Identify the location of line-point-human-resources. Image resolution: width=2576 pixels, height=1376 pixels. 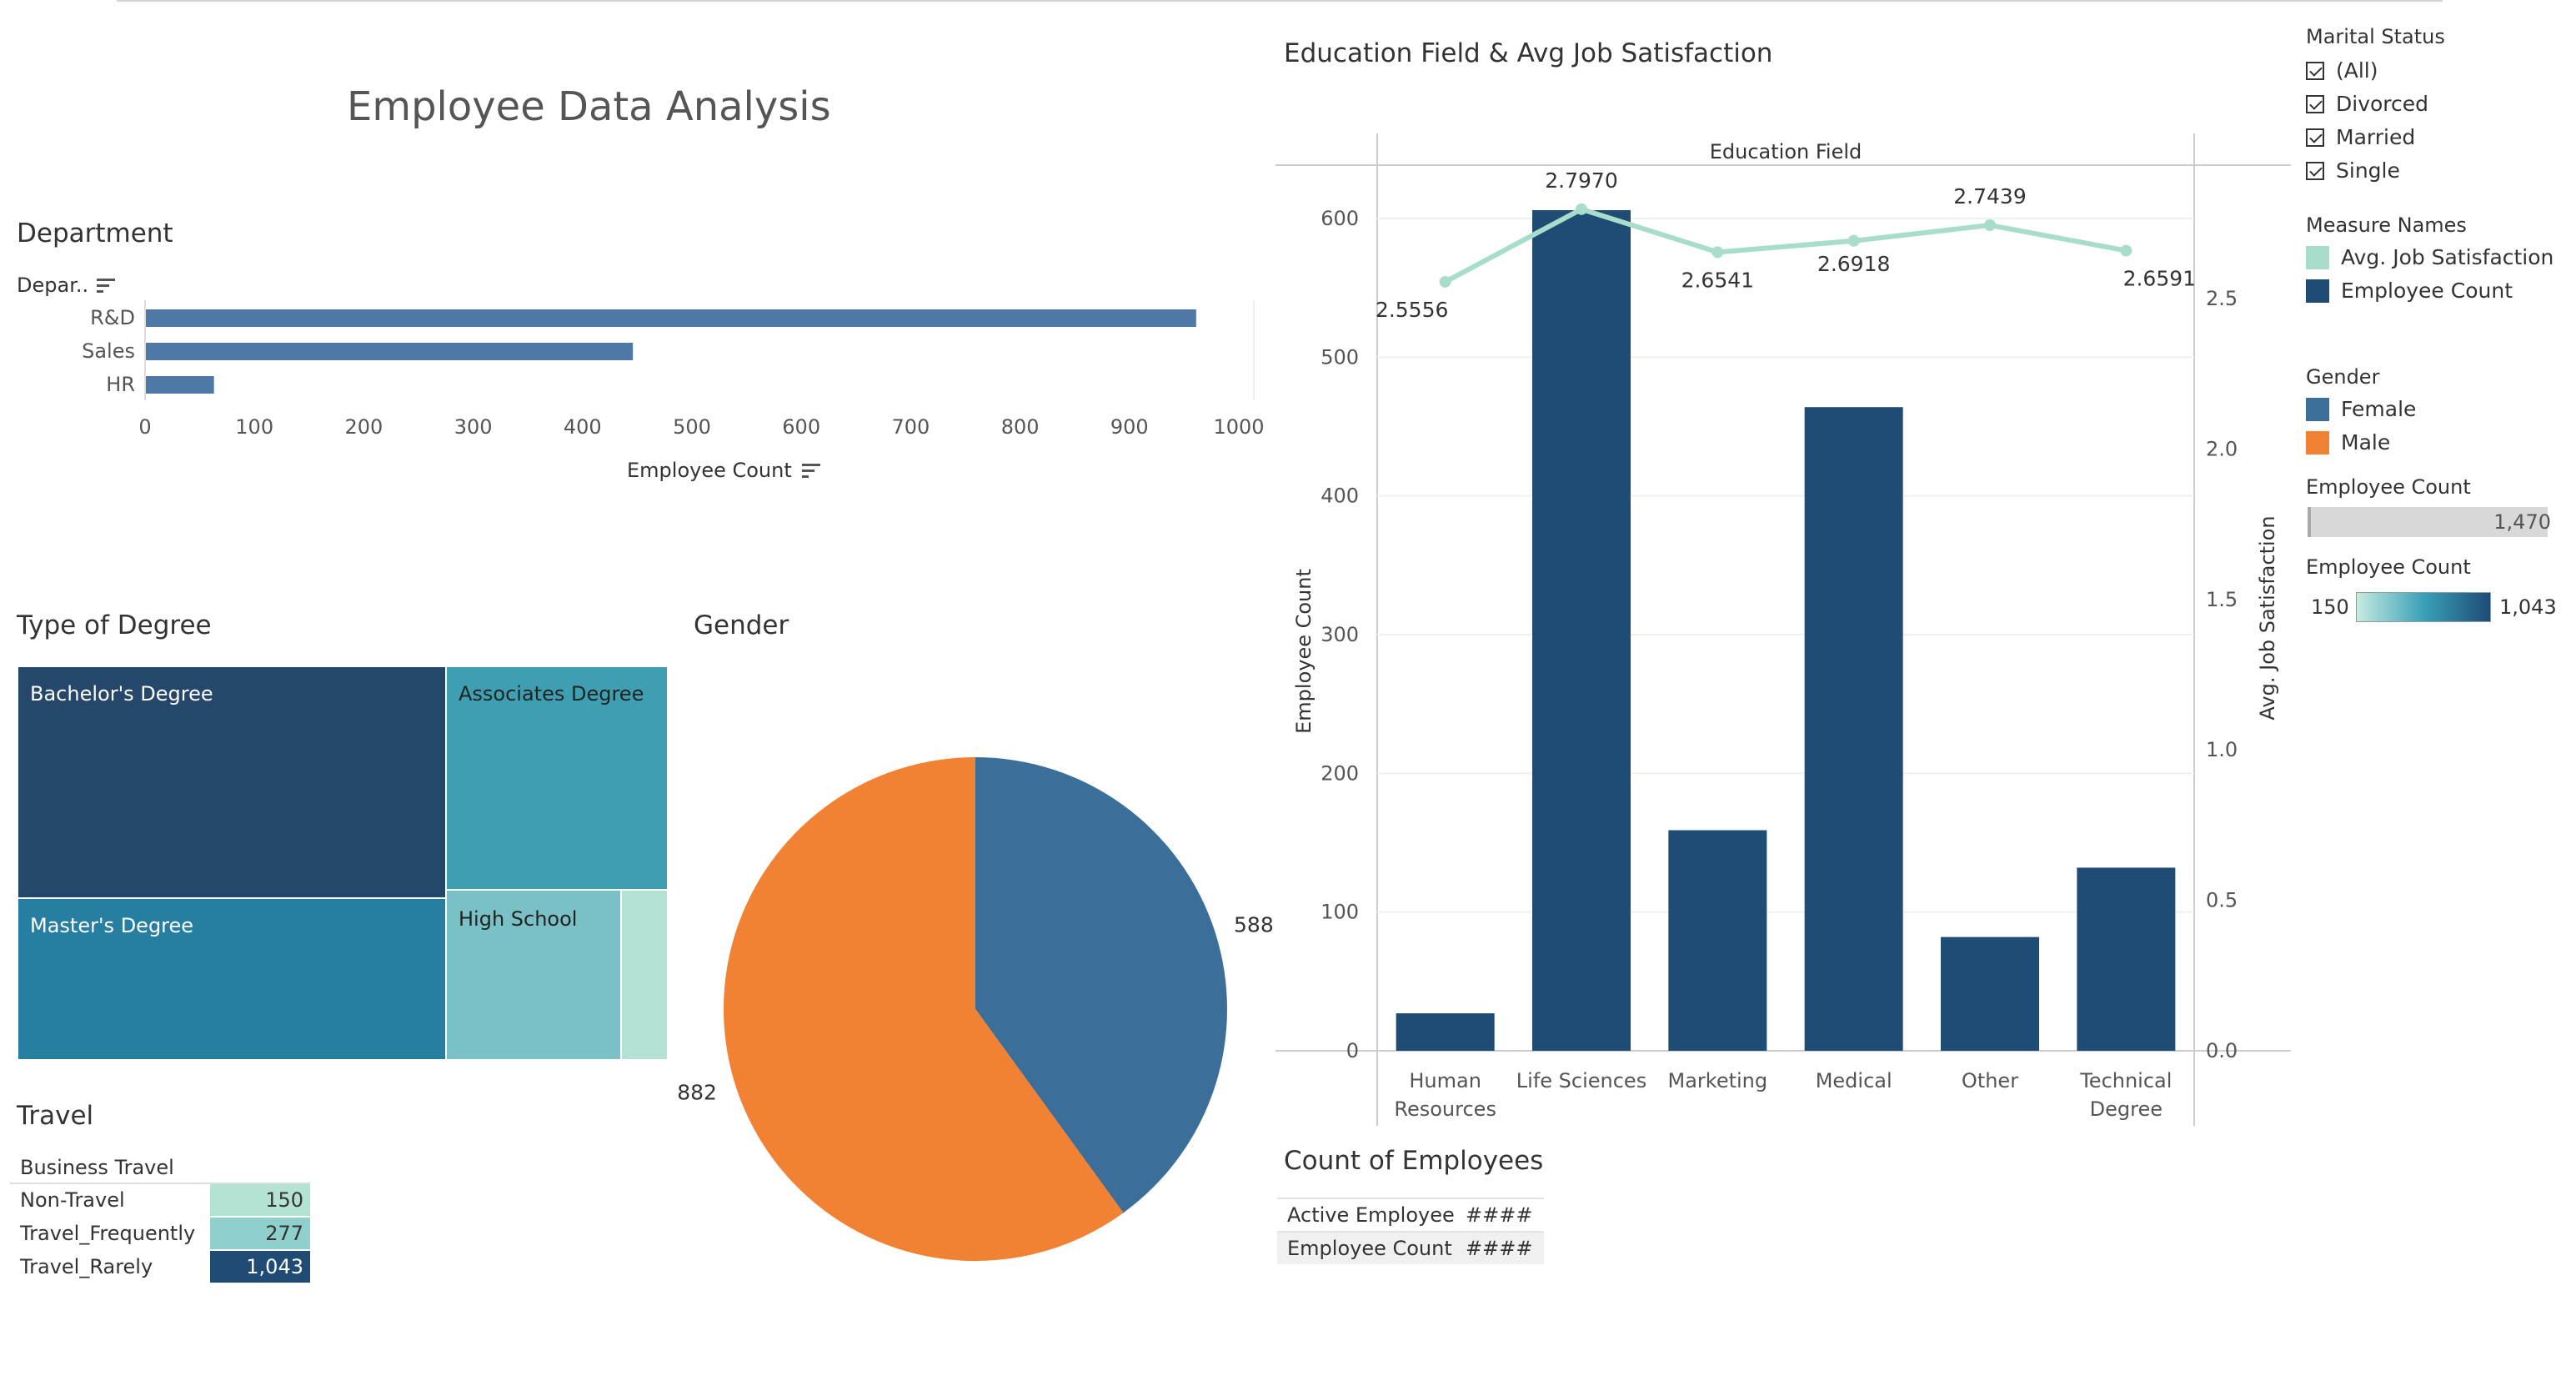
(1445, 281).